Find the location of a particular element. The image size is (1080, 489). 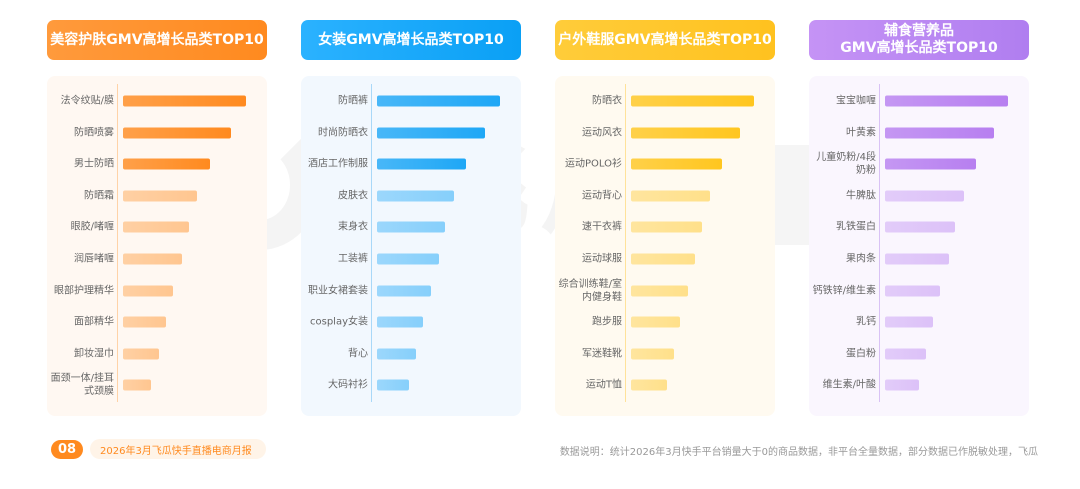

report-title: 2026年3月飞瓜快手直播电商月报 is located at coordinates (178, 449).